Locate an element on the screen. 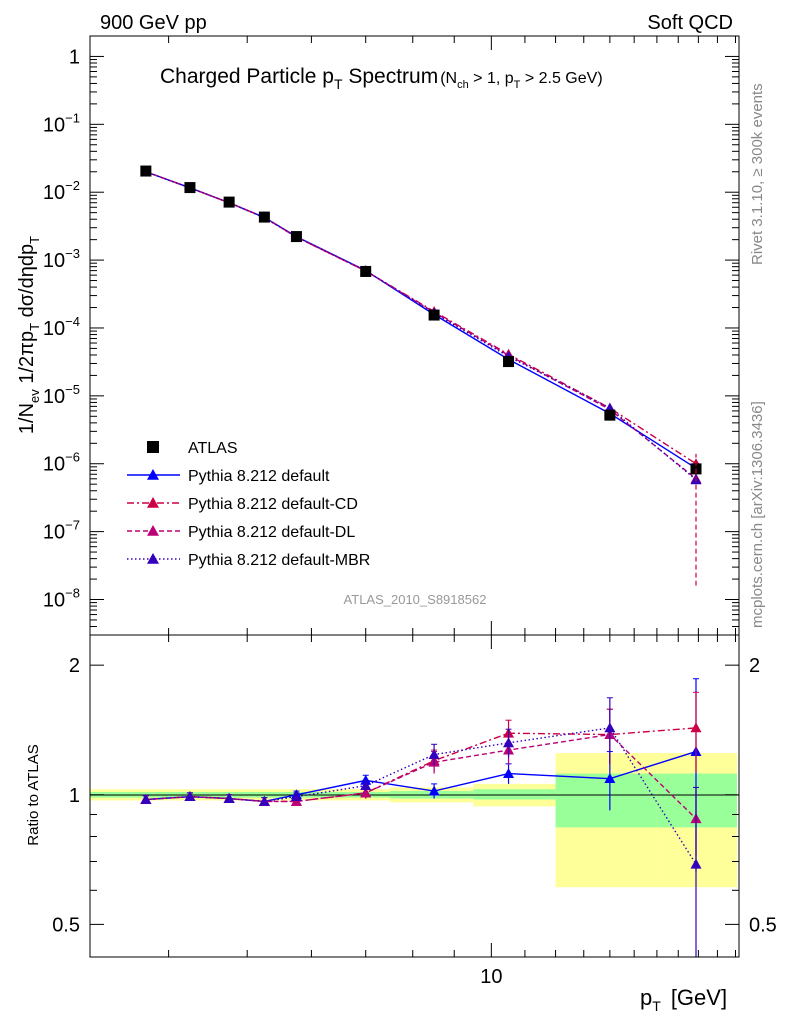 The width and height of the screenshot is (786, 1024). main-y-axis-label: 1/Nev 1/2πpT dσ/dηdpT is located at coordinates (29, 335).